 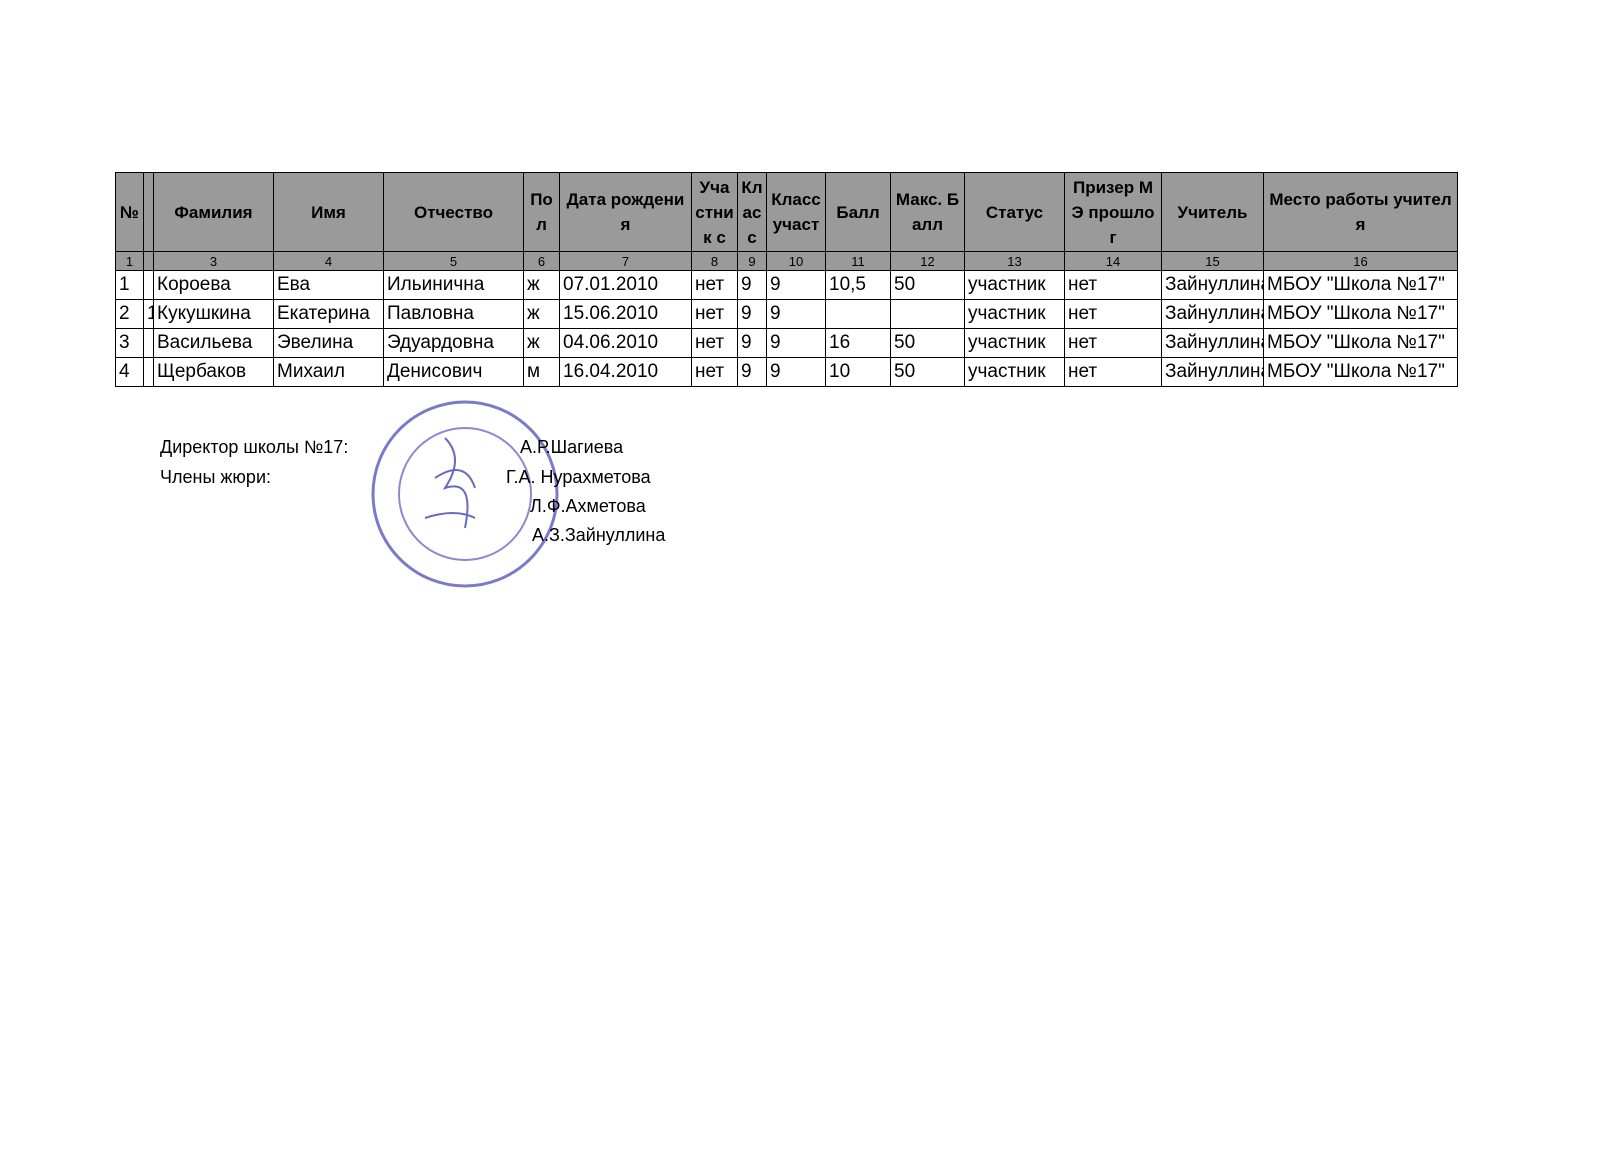 What do you see at coordinates (465, 494) in the screenshot?
I see `stamp` at bounding box center [465, 494].